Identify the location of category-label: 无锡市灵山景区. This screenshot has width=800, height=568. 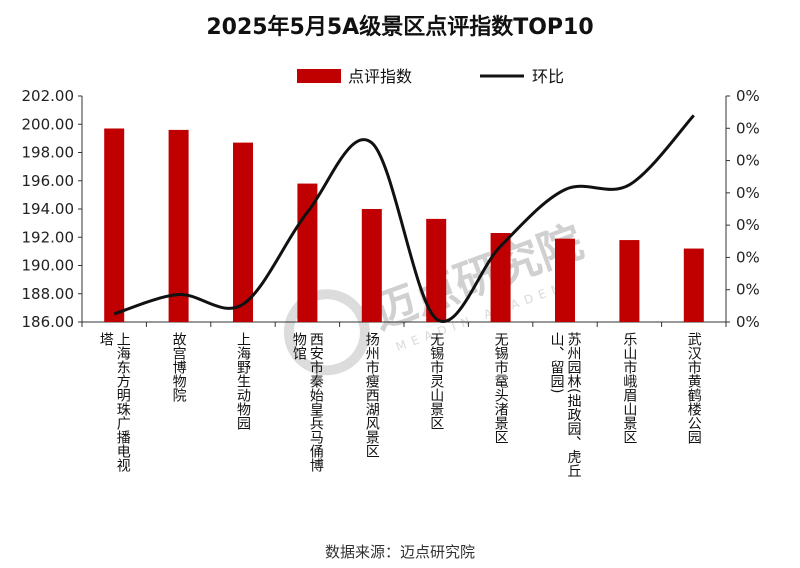
(436, 381).